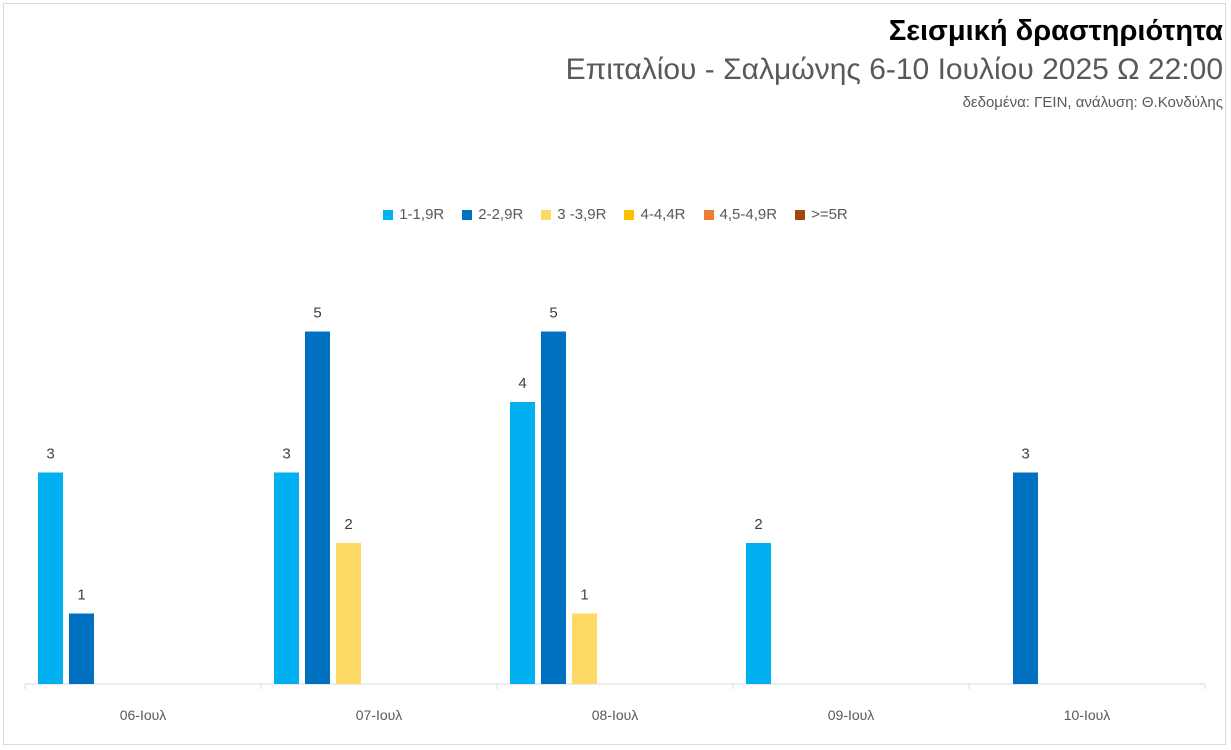 Image resolution: width=1231 pixels, height=750 pixels. What do you see at coordinates (829, 214) in the screenshot?
I see `legend-label: >=5R` at bounding box center [829, 214].